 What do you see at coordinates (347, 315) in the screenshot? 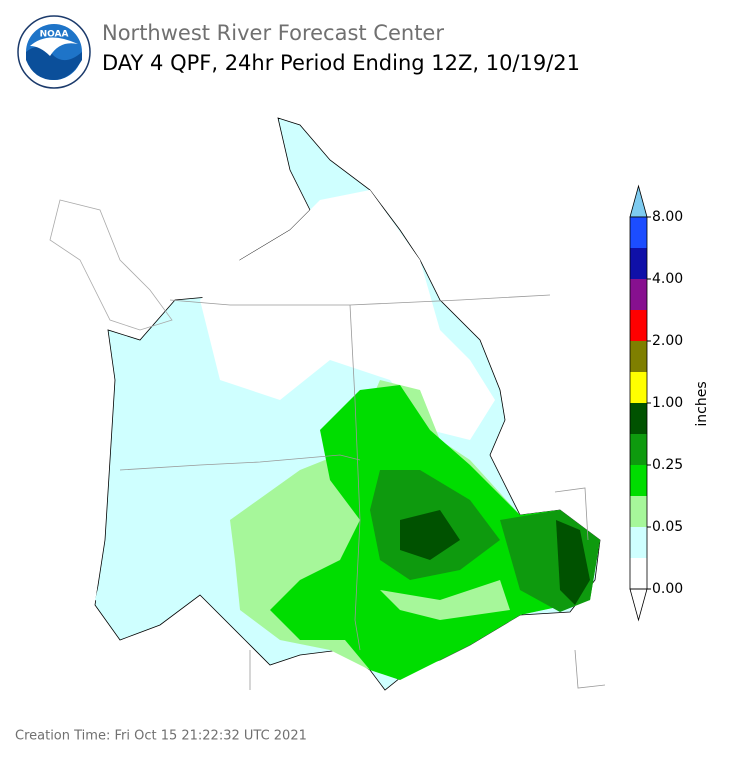
I see `dry-area` at bounding box center [347, 315].